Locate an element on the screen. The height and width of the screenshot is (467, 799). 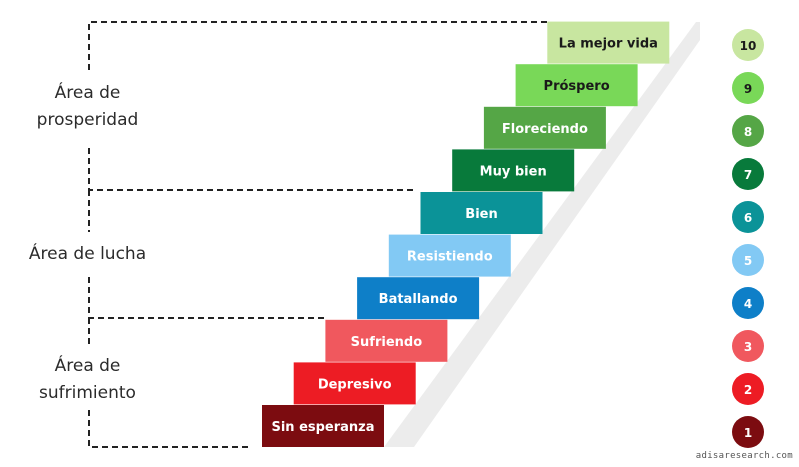
step-2: Depresivo is located at coordinates (354, 383).